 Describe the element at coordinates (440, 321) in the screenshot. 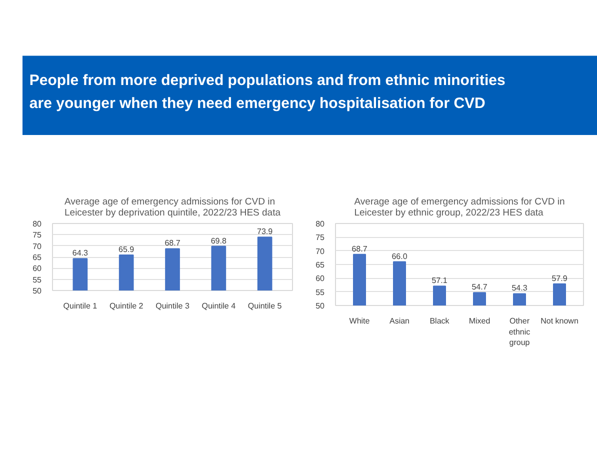

I see `x-tick-label: Black` at that location.